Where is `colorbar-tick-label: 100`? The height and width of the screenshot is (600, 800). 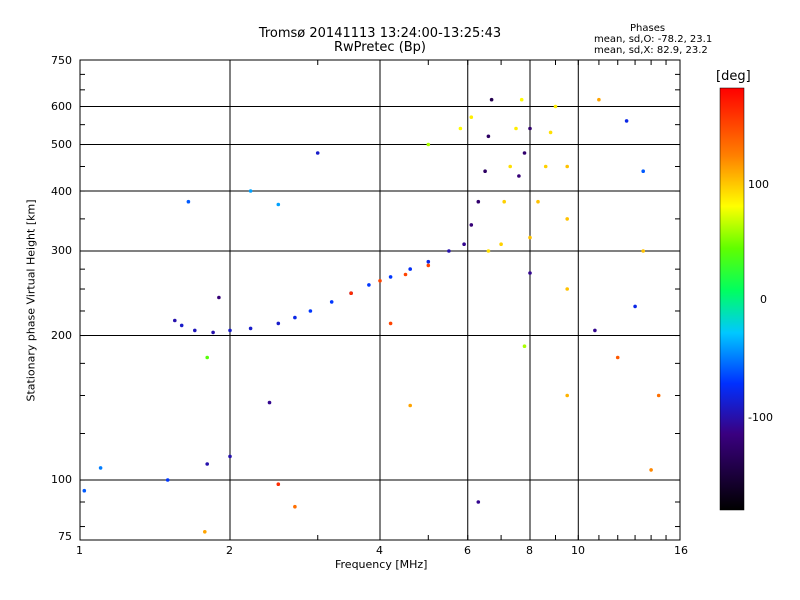 colorbar-tick-label: 100 is located at coordinates (758, 184).